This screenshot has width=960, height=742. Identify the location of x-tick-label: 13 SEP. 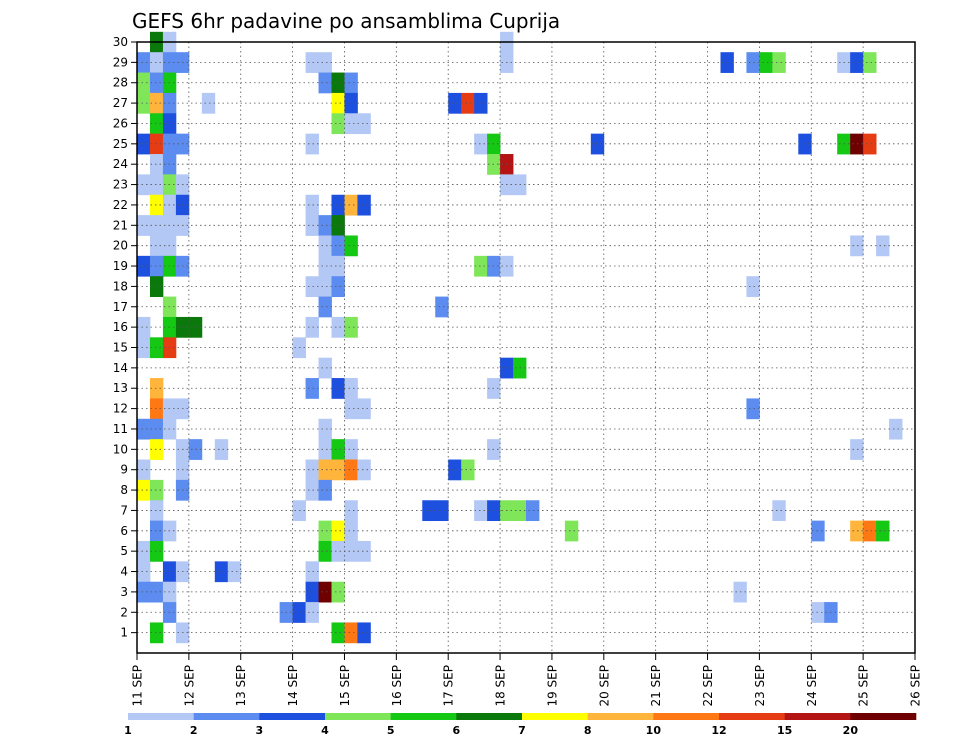
(241, 686).